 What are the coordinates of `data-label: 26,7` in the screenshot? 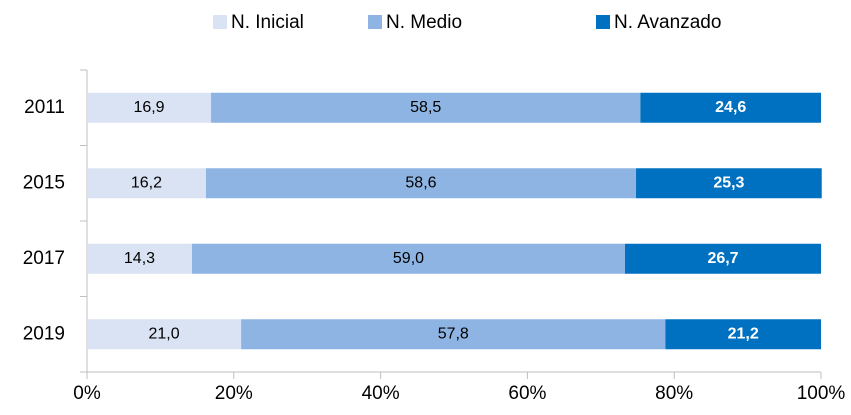 It's located at (722, 258).